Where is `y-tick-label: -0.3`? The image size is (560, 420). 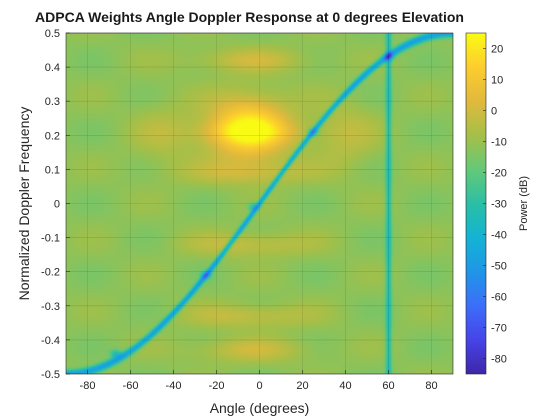
y-tick-label: -0.3 is located at coordinates (50, 307).